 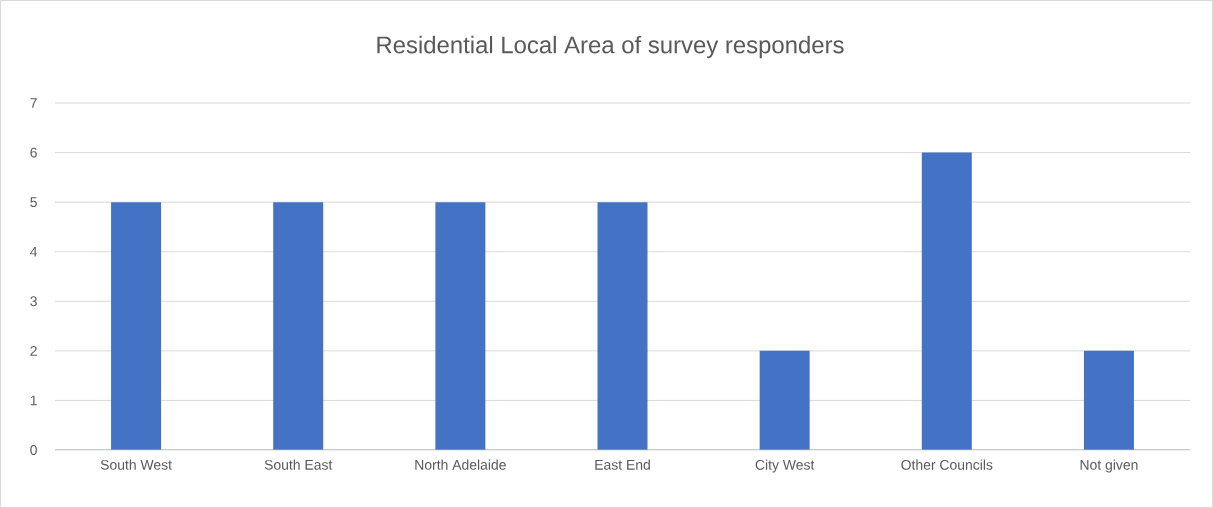 I want to click on y-tick-label: 0, so click(x=33, y=450).